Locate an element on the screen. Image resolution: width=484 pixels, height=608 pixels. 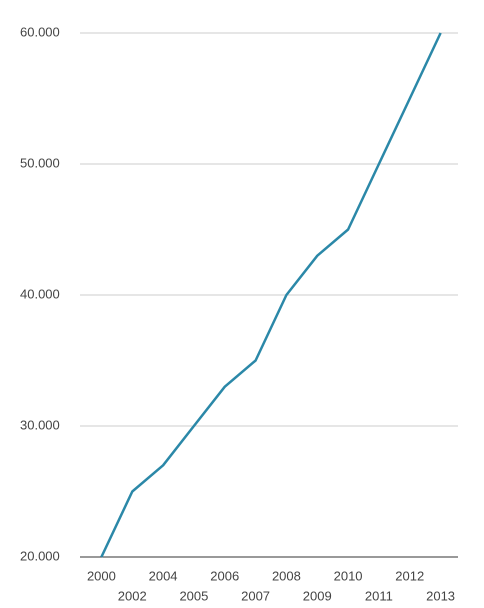
y-tick-label: 40.000 is located at coordinates (40, 293).